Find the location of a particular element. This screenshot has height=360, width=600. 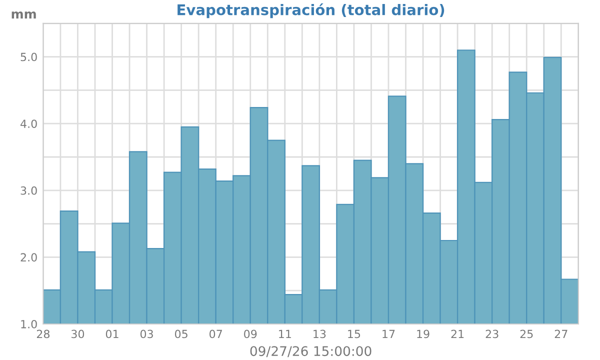

x-tick-label: 05 is located at coordinates (181, 334).